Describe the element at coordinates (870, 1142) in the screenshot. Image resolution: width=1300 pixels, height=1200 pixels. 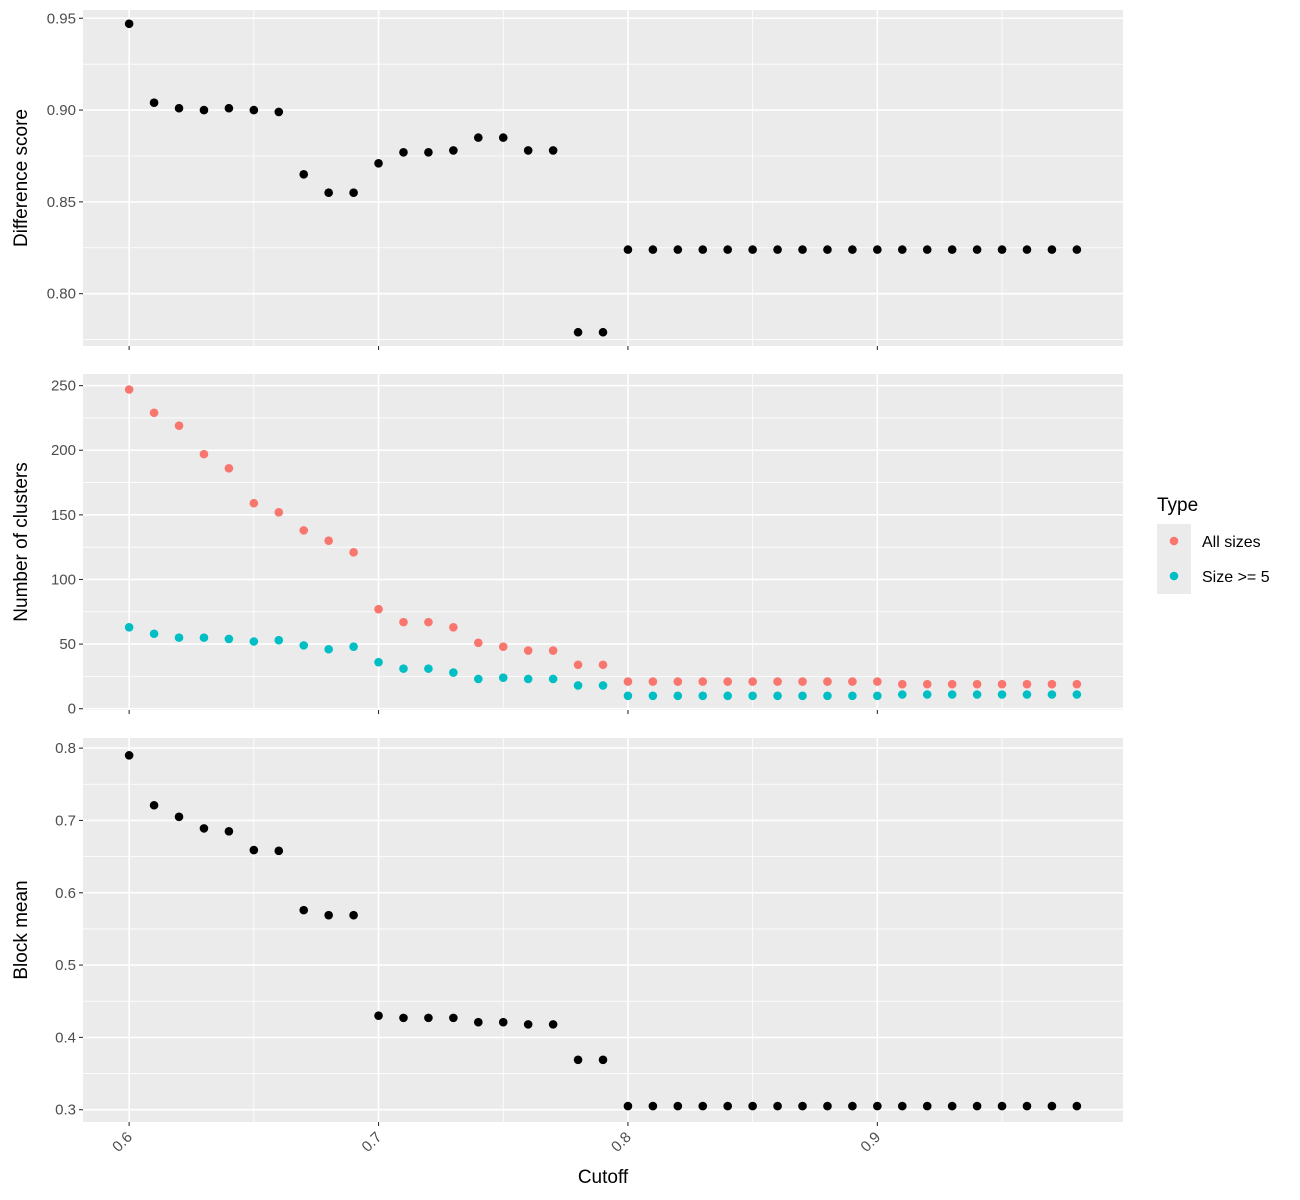
I see `x-tick-label: 0.9` at that location.